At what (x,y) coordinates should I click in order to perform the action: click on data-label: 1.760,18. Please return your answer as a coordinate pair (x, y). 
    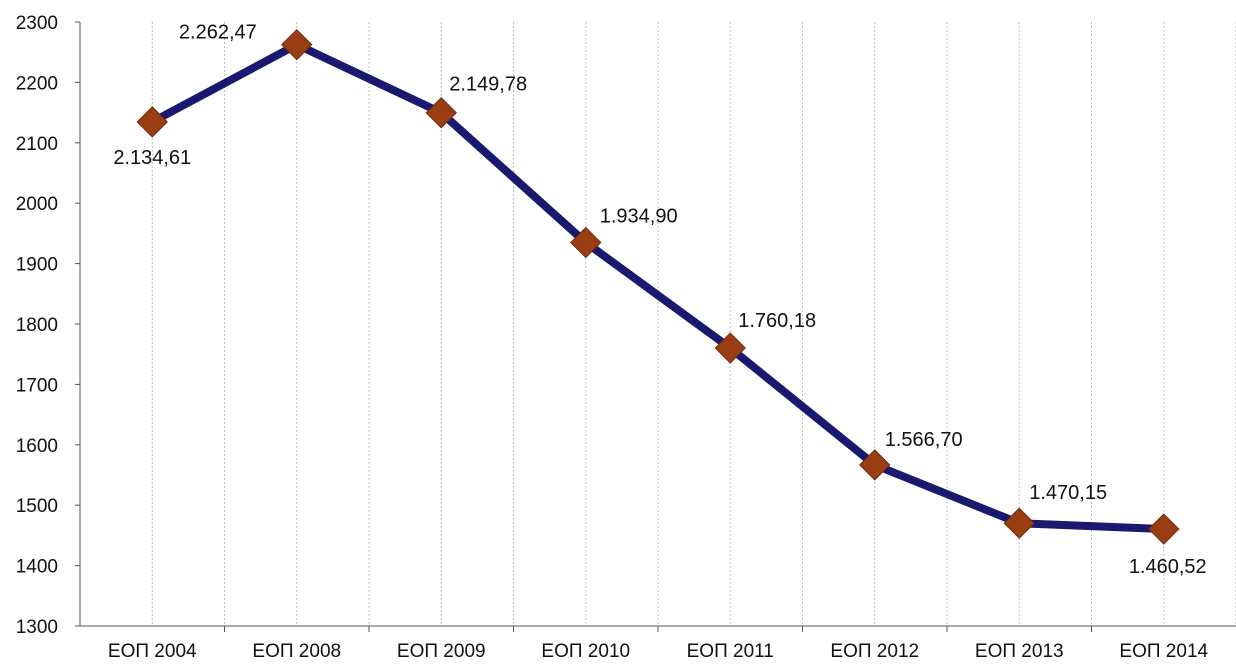
    Looking at the image, I should click on (777, 321).